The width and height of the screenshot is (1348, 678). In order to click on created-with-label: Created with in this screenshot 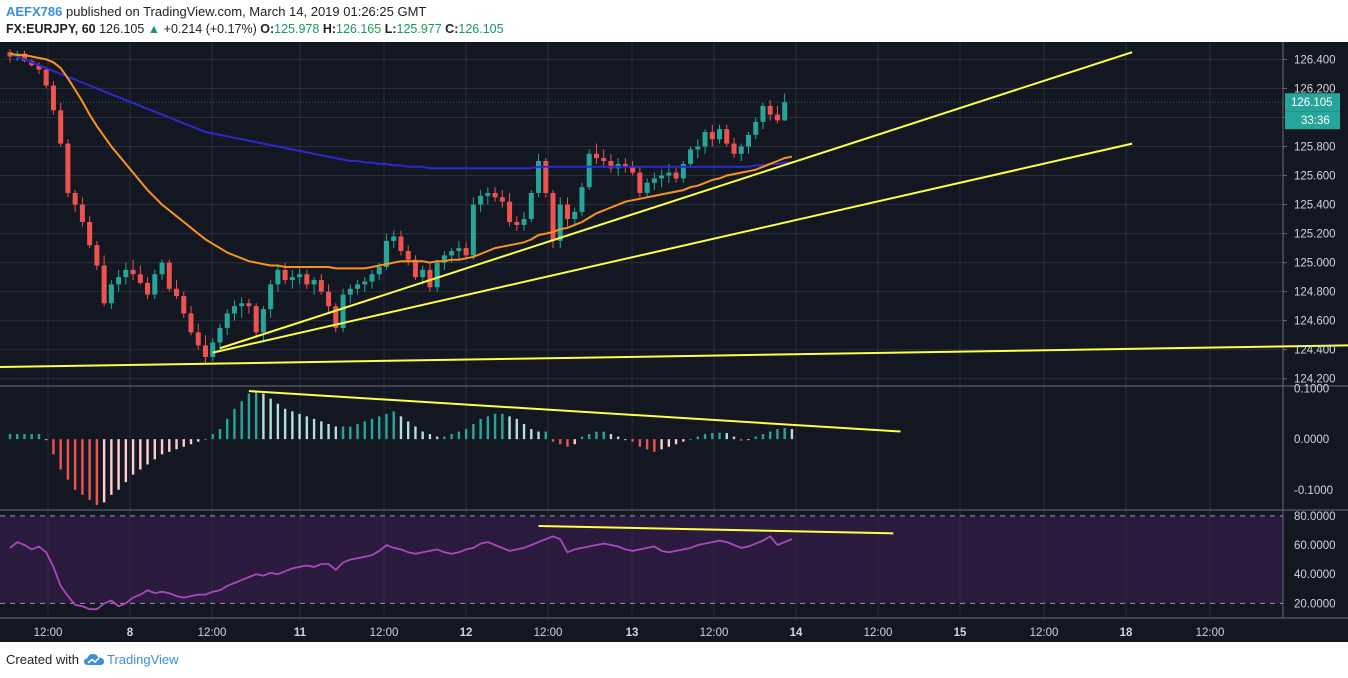, I will do `click(42, 659)`.